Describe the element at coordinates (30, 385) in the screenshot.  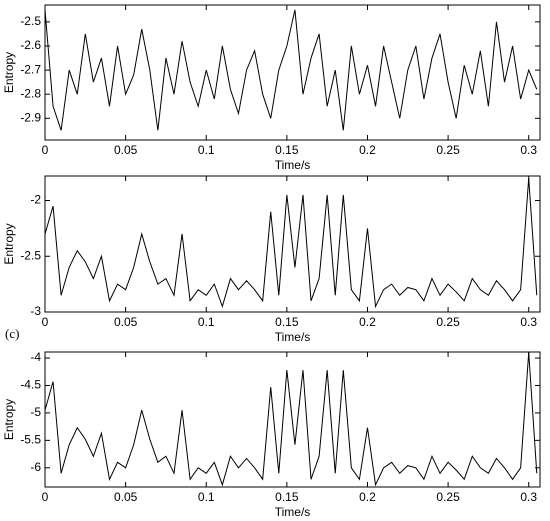
I see `y-tick-label: -4.5` at that location.